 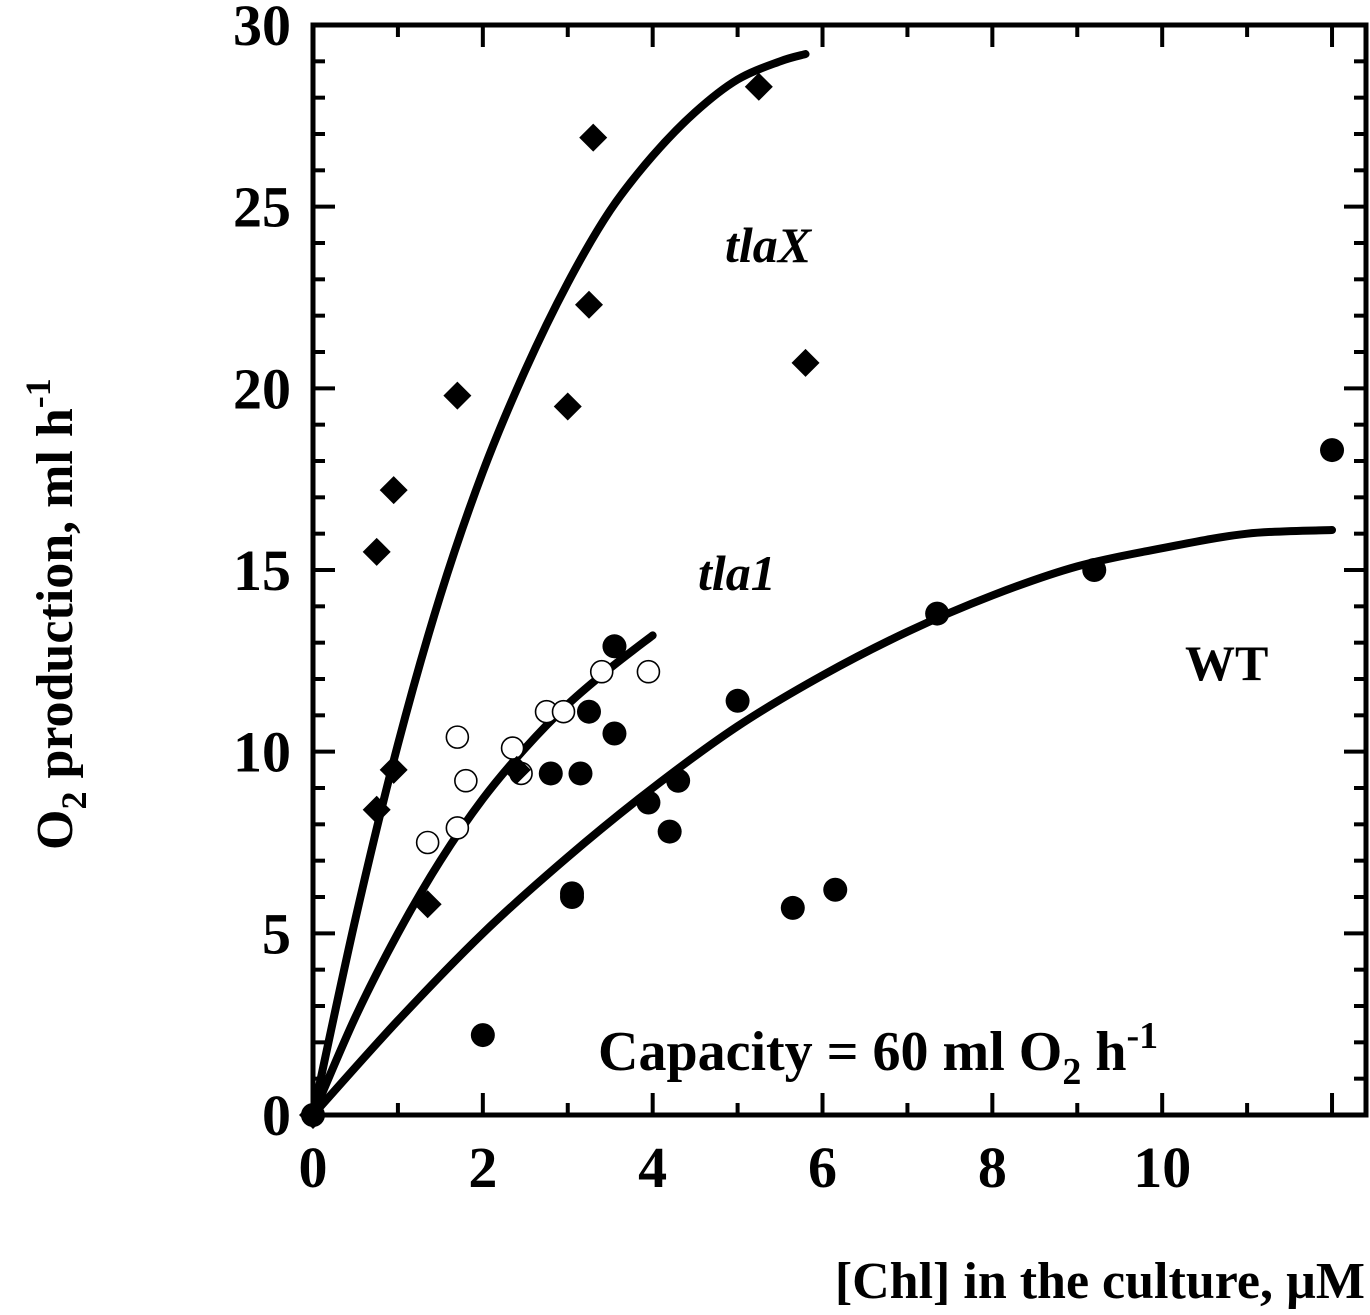 I want to click on series-label-tlaX: tlaX, so click(x=769, y=245).